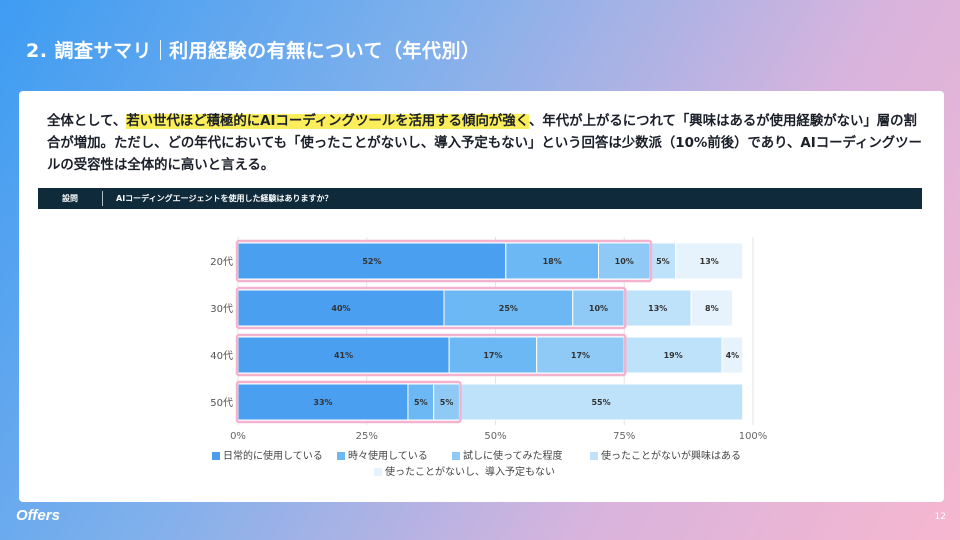 Image resolution: width=960 pixels, height=540 pixels. I want to click on x-tick-label: 75%, so click(624, 436).